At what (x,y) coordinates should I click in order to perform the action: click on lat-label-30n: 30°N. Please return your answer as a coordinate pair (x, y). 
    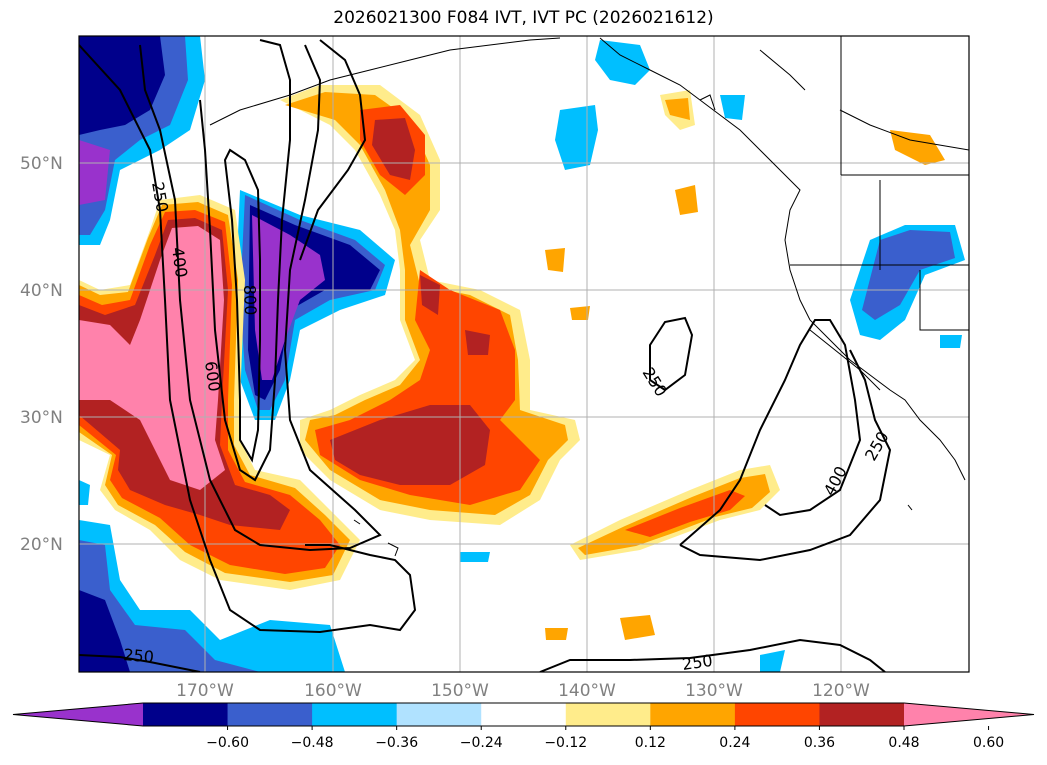
    Looking at the image, I should click on (41, 418).